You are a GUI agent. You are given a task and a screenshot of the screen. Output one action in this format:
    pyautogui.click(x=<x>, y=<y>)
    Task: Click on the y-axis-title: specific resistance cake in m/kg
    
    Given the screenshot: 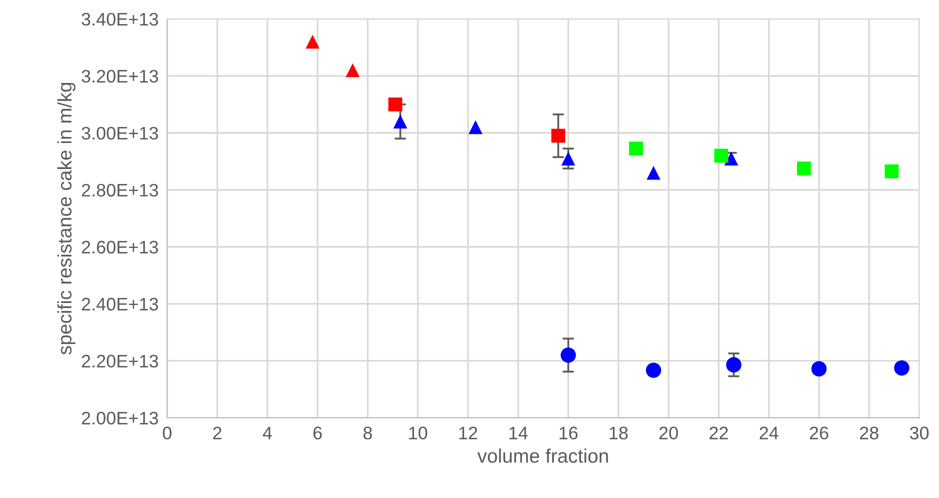 What is the action you would take?
    pyautogui.click(x=66, y=218)
    